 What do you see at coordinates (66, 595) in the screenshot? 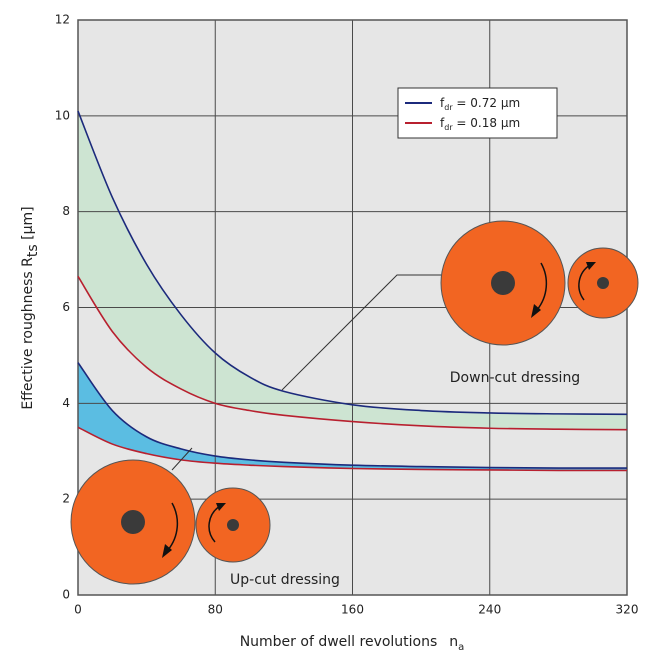
I see `y-tick-label: 0` at bounding box center [66, 595].